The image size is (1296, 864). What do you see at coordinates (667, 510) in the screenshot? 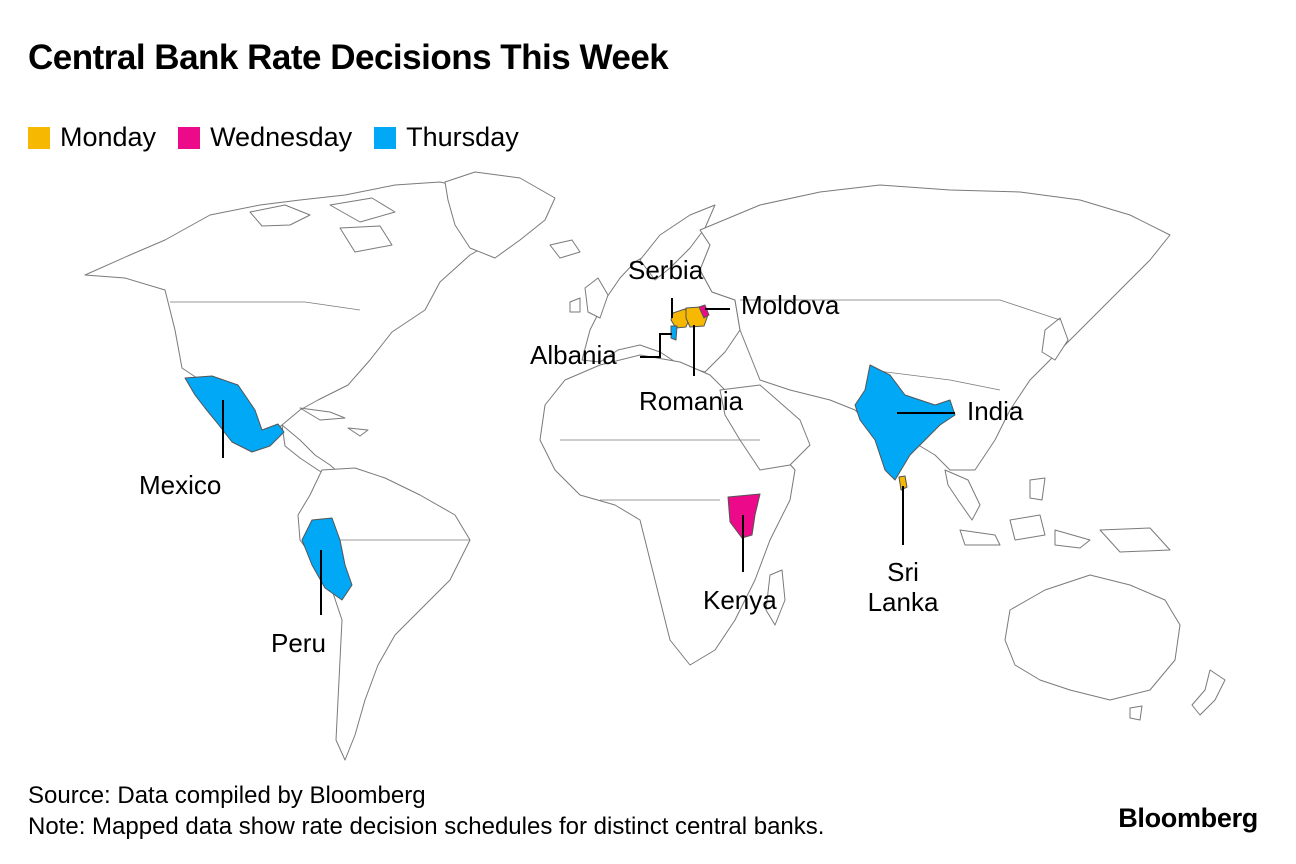
I see `landmass-africa` at bounding box center [667, 510].